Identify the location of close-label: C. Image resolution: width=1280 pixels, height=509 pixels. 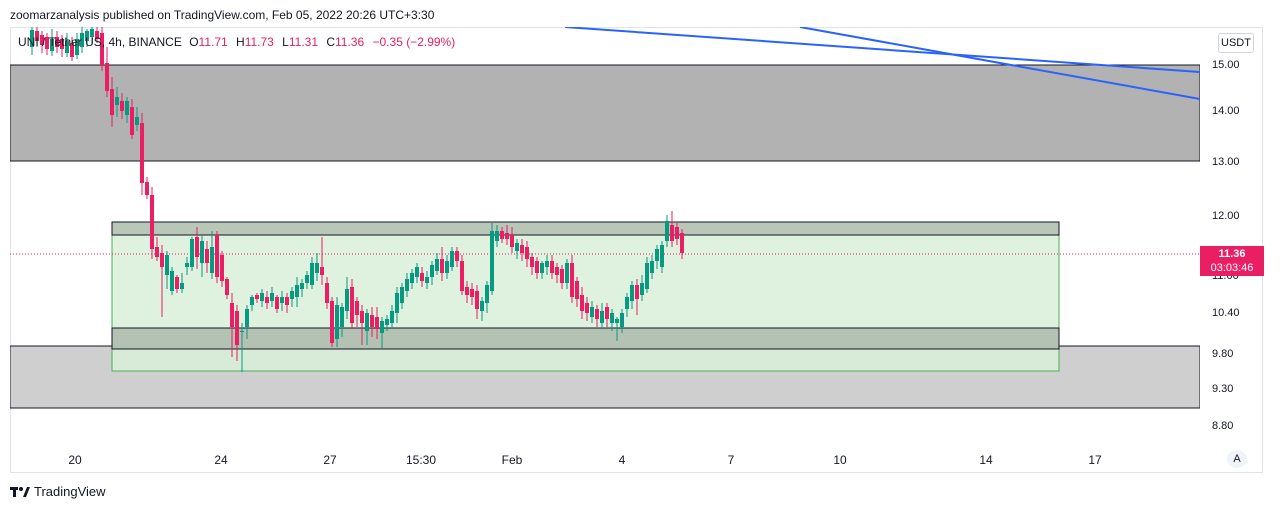
(331, 42).